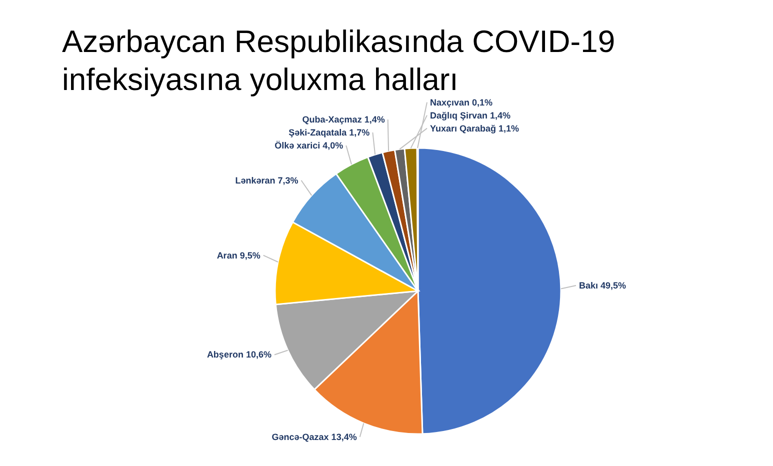 The image size is (773, 466). Describe the element at coordinates (470, 115) in the screenshot. I see `slice-label: Dağlıq Şirvan 1,4%` at that location.